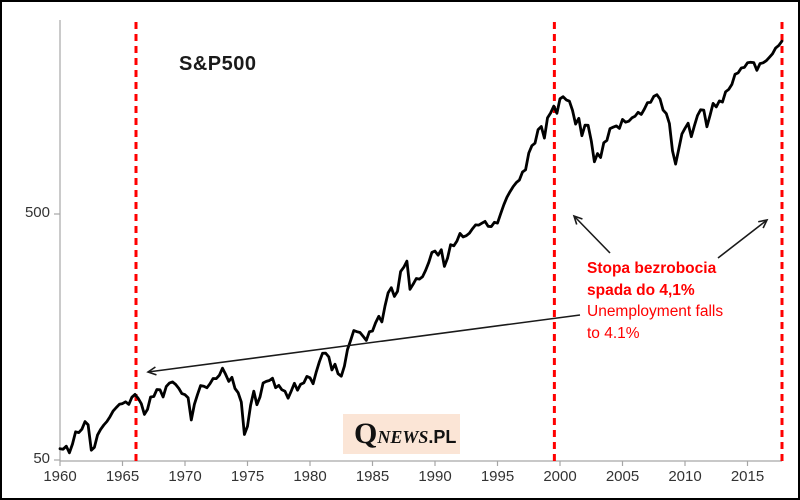 This screenshot has height=500, width=800. I want to click on arrow-to-2017-line-icon, so click(743, 238).